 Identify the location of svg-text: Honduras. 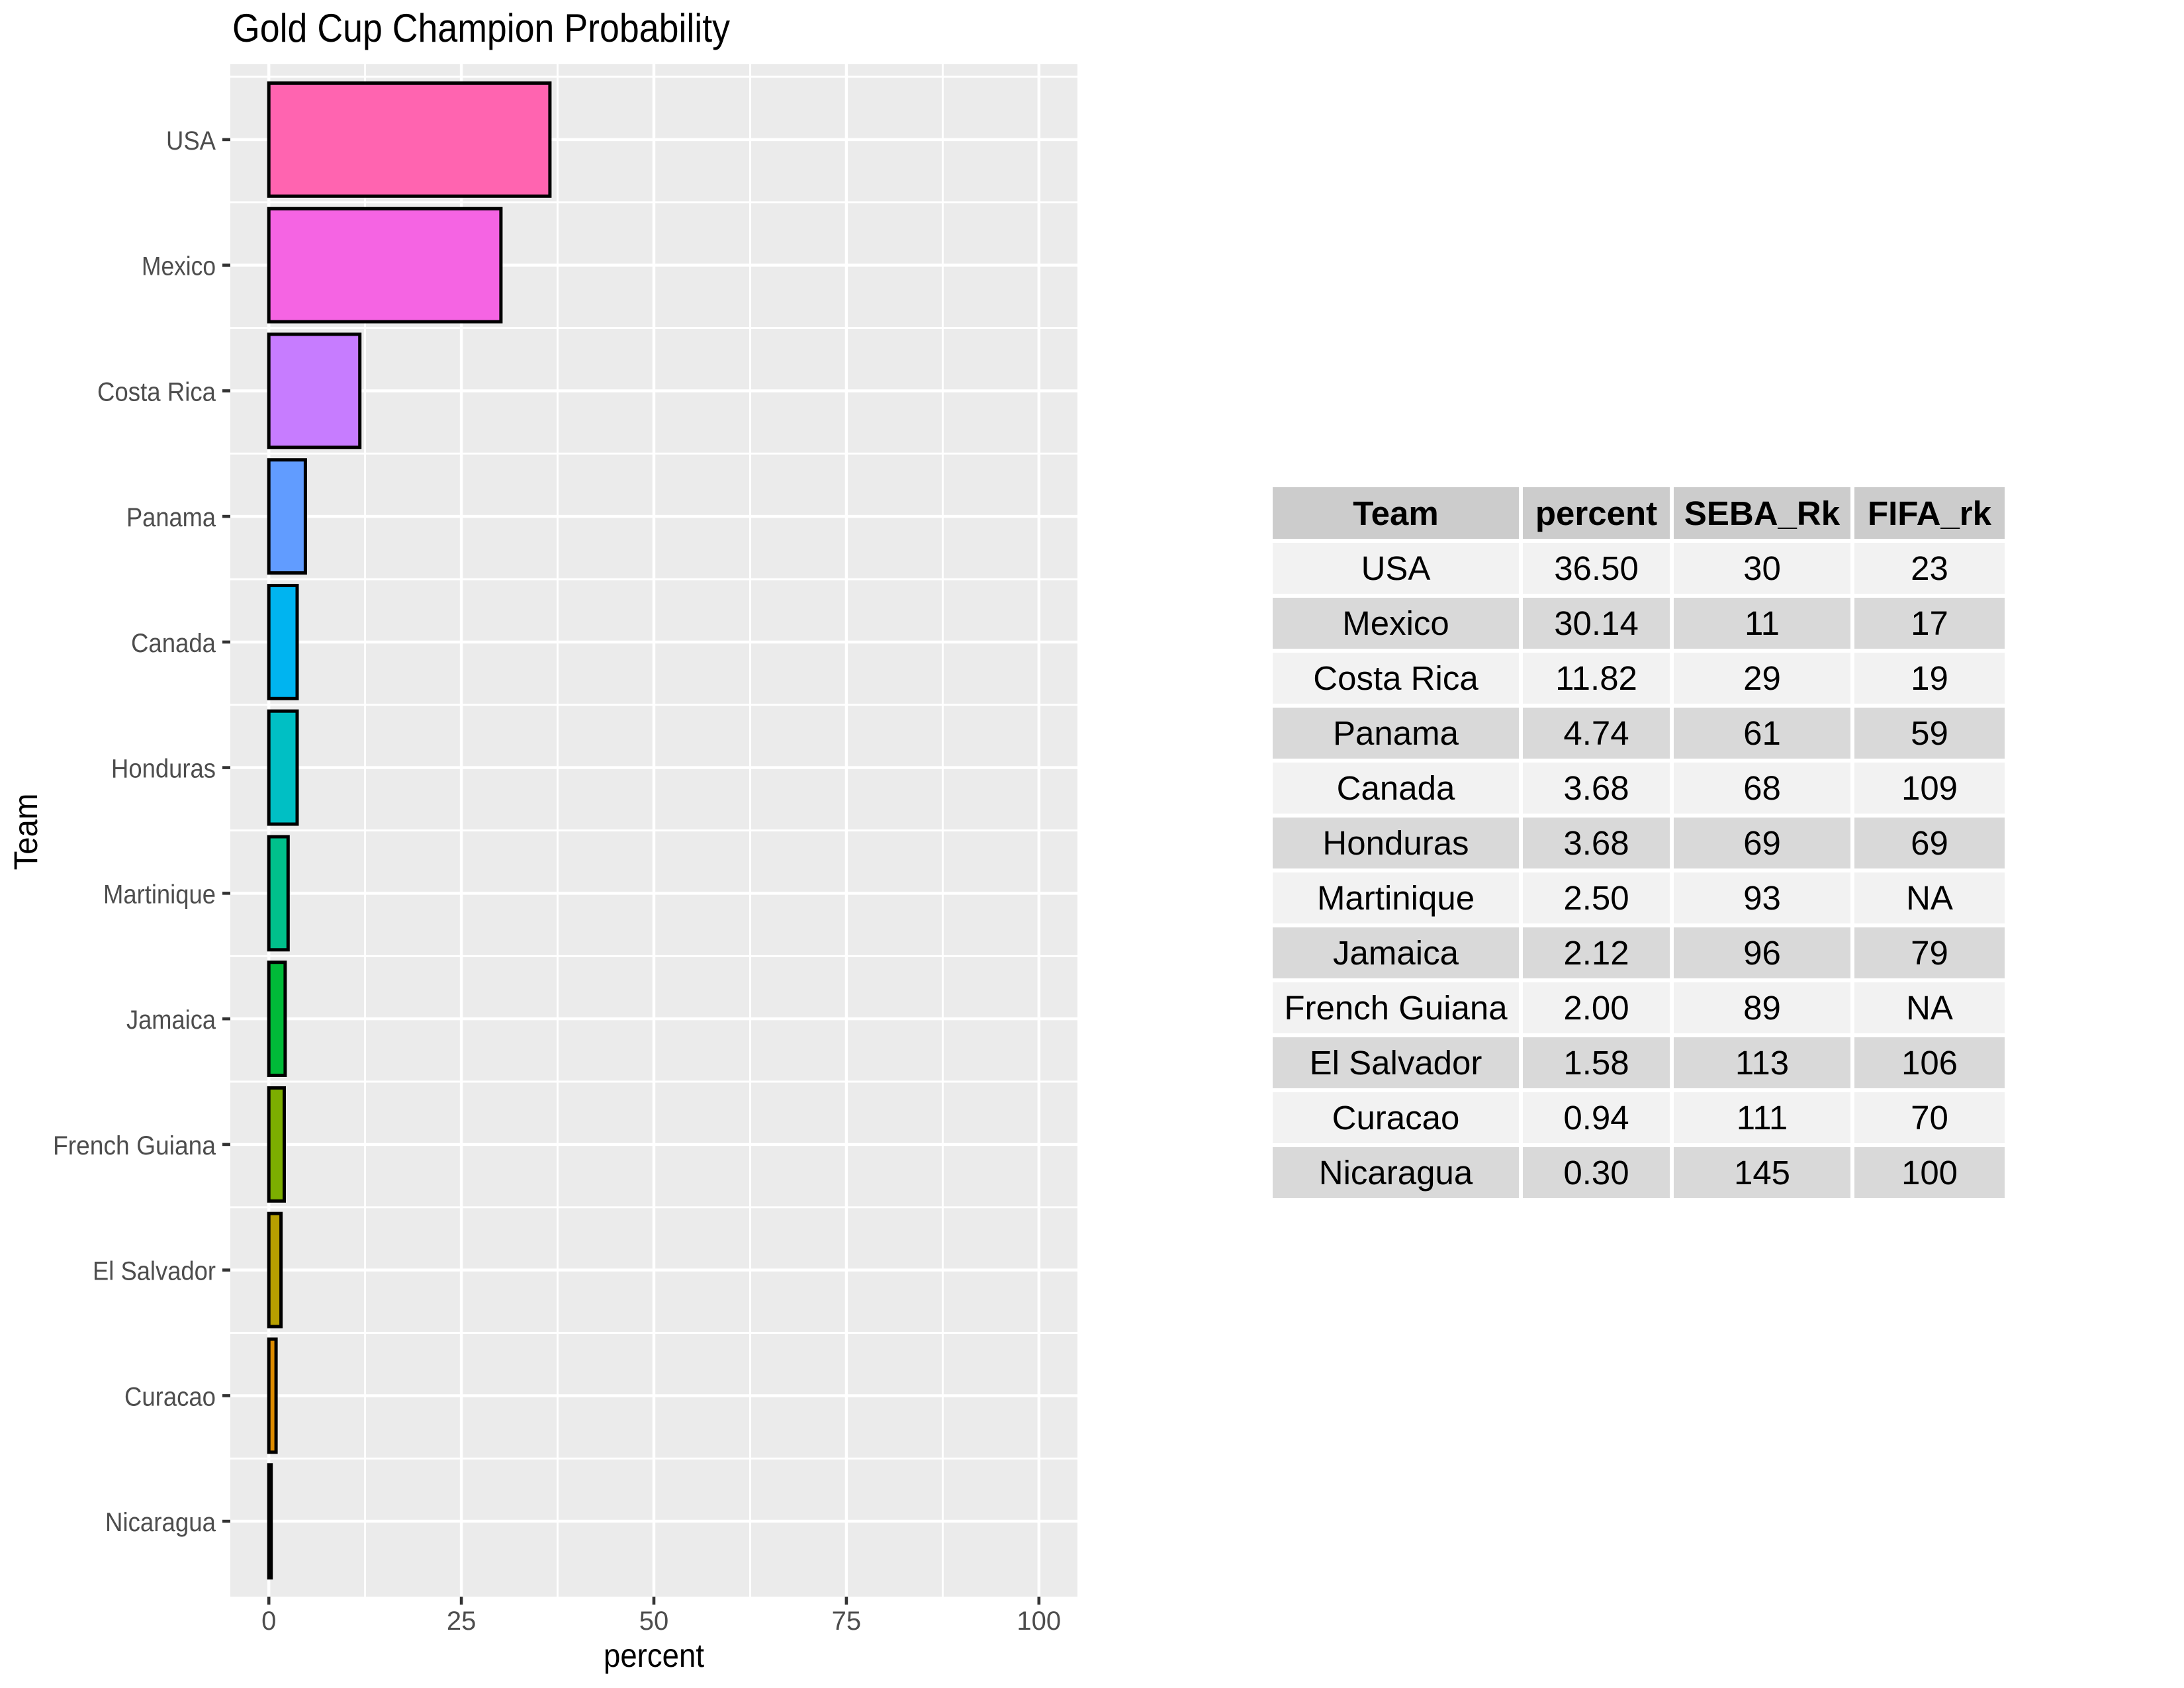
(163, 769).